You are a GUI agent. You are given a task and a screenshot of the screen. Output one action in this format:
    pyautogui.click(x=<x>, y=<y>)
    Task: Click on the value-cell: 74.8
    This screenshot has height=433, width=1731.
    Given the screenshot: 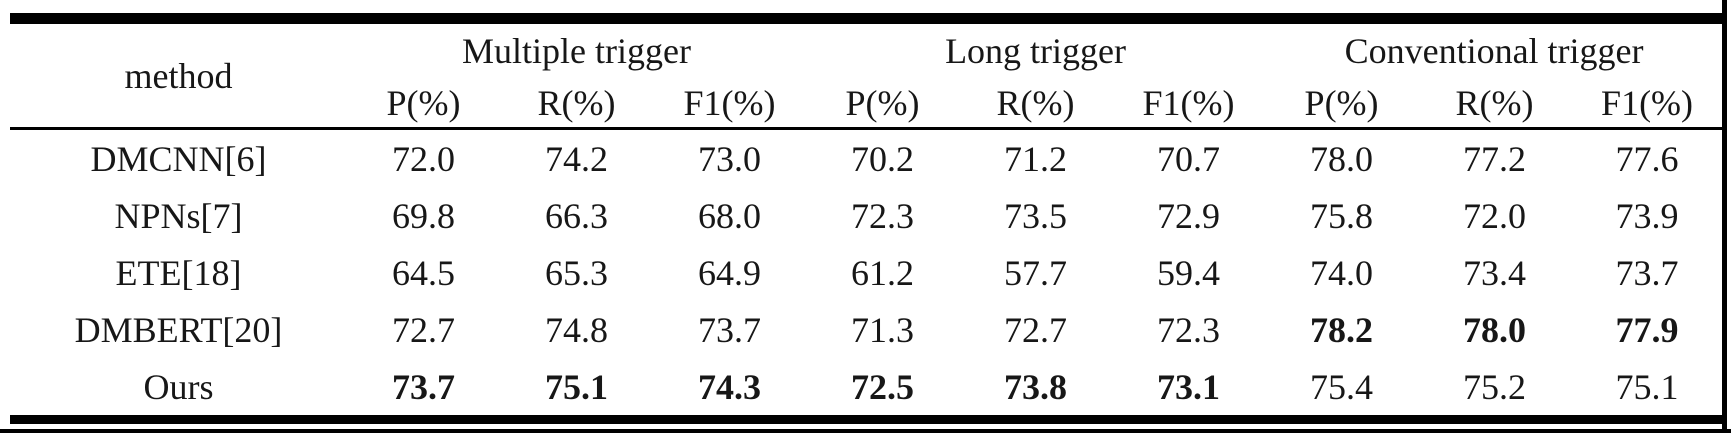 What is the action you would take?
    pyautogui.click(x=576, y=329)
    